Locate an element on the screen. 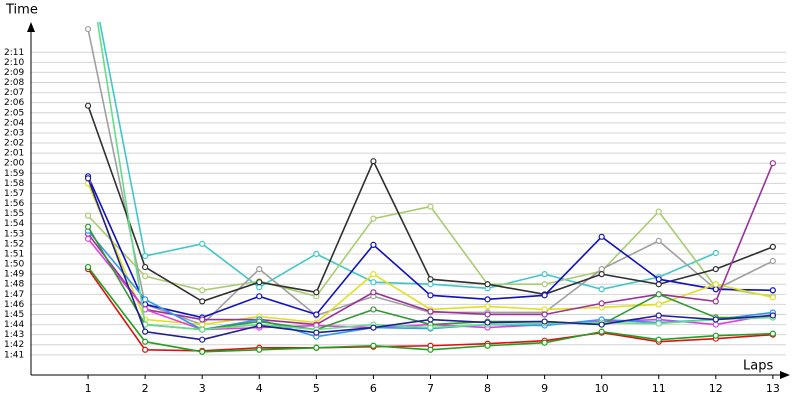 This screenshot has height=400, width=800. y-tick-label: 1:42 is located at coordinates (14, 345).